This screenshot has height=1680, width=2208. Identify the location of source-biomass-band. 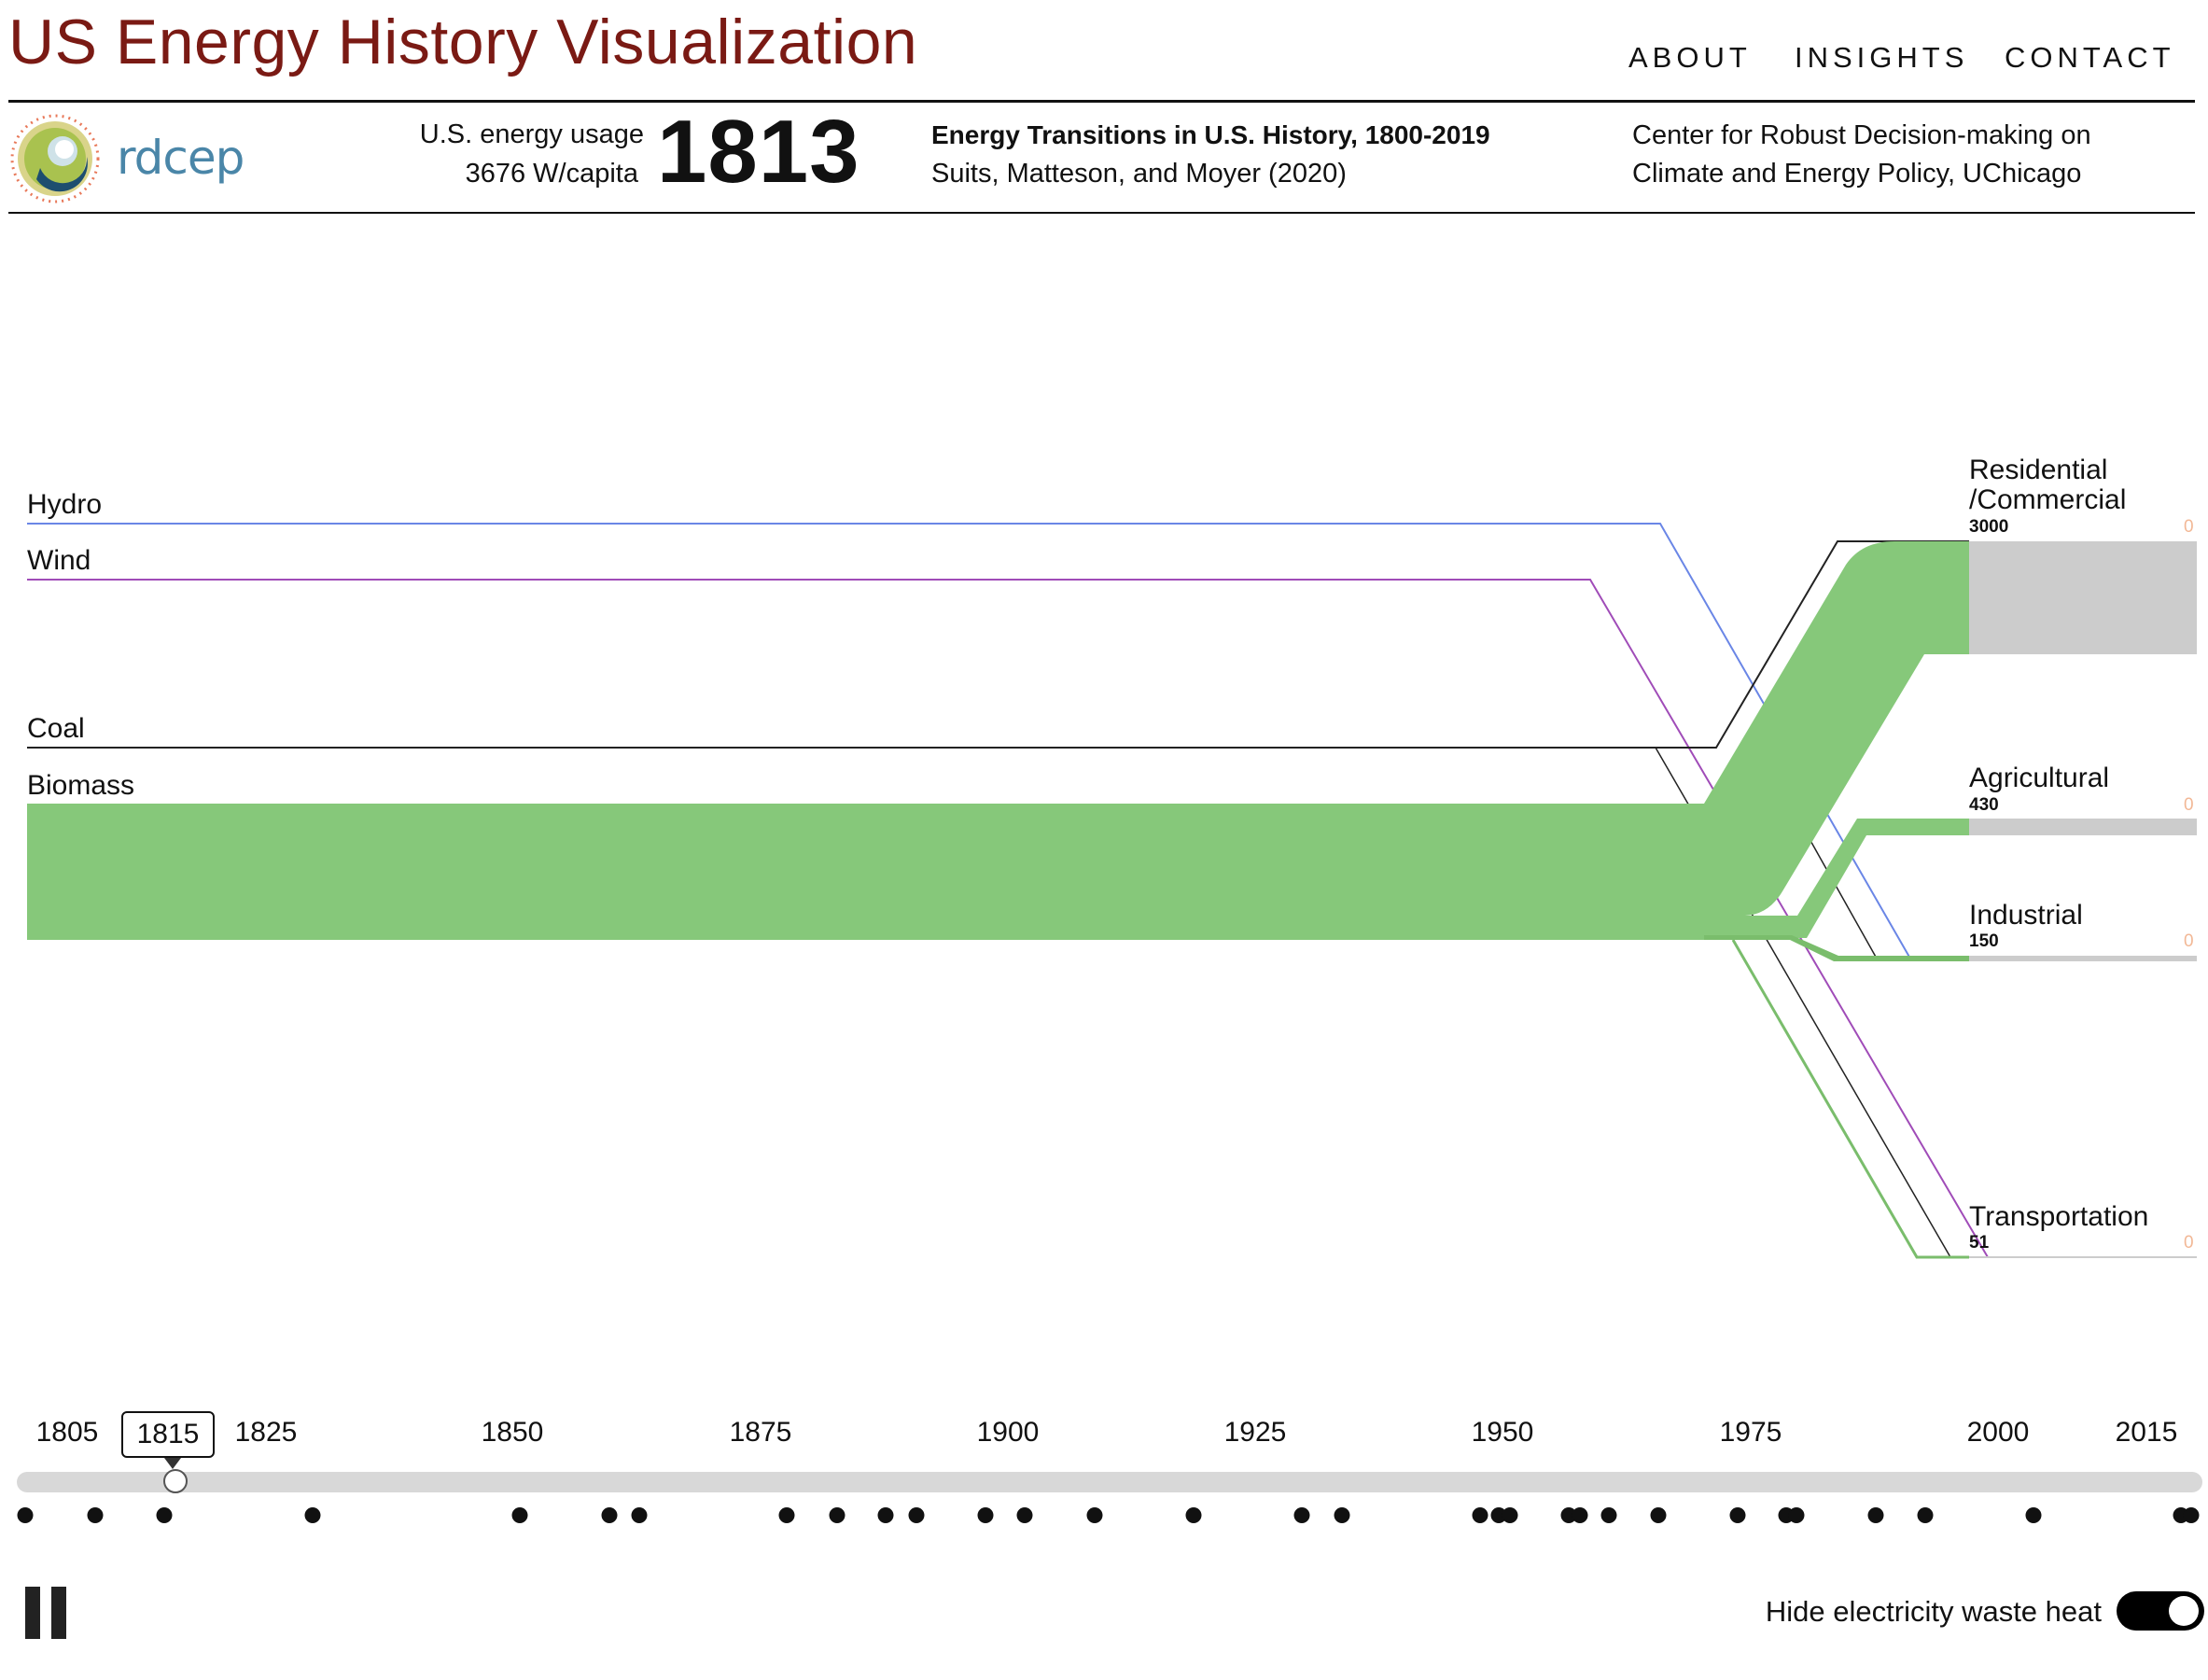
(867, 872).